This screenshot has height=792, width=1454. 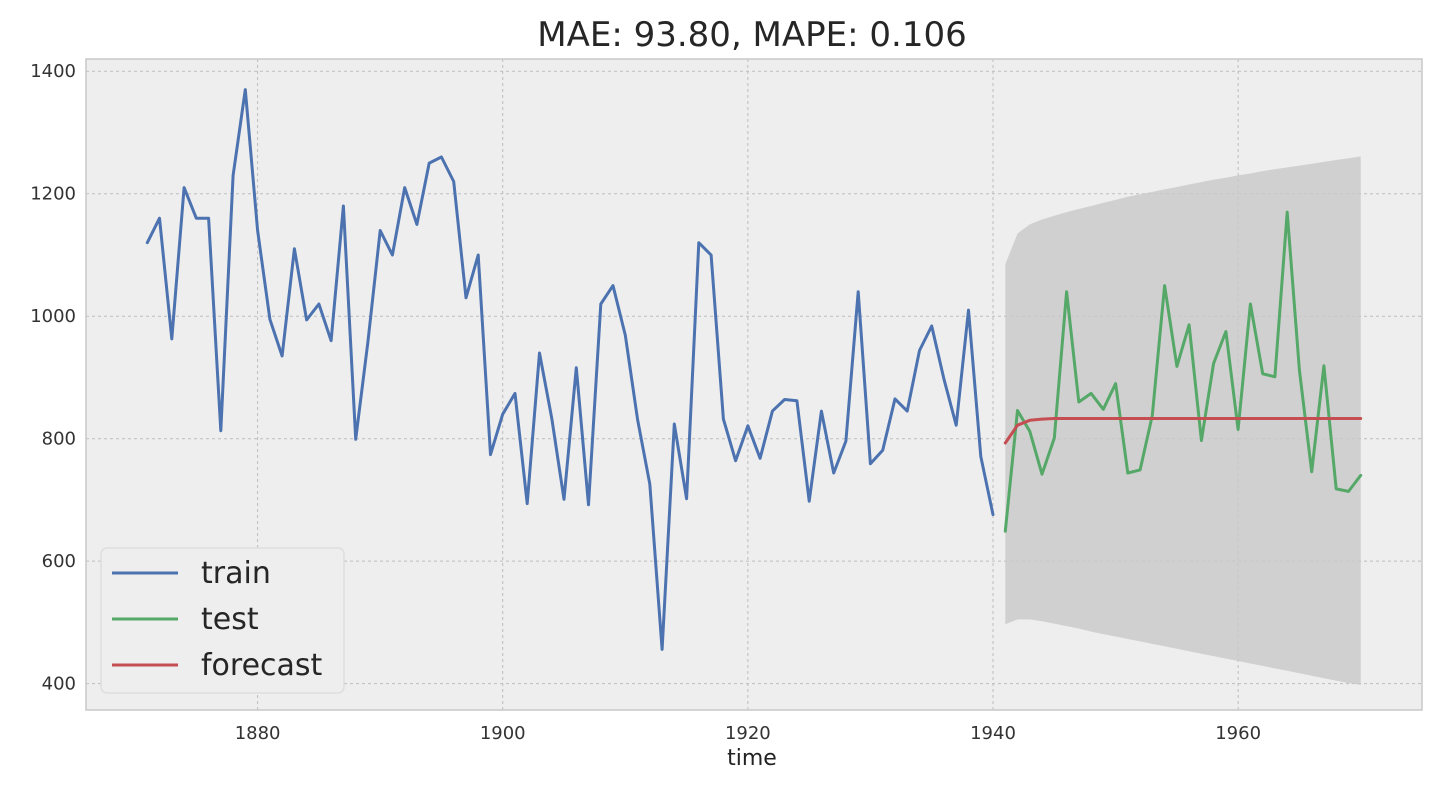 I want to click on x-tick-label: 1960, so click(x=1238, y=733).